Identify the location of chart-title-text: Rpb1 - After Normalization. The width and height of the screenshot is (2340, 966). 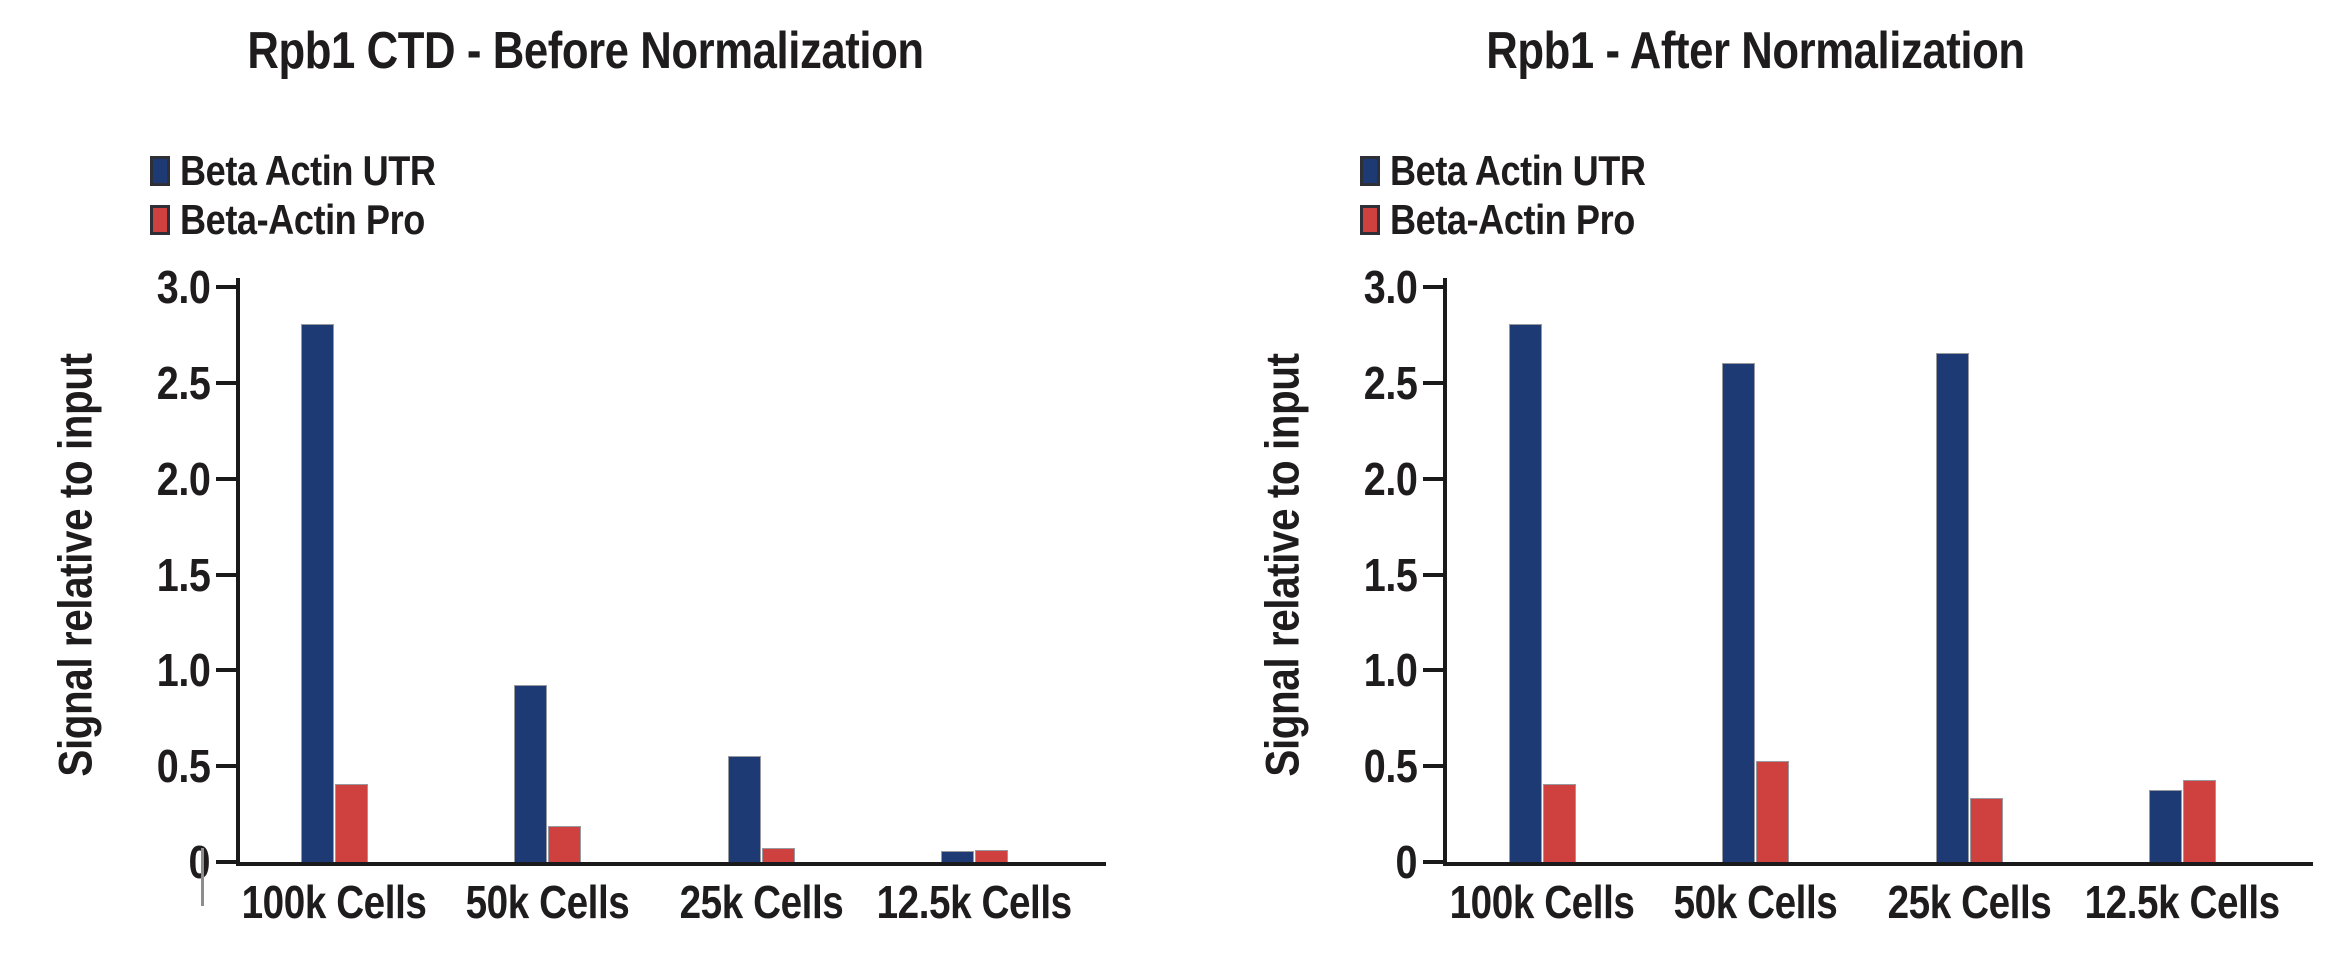
(1755, 51).